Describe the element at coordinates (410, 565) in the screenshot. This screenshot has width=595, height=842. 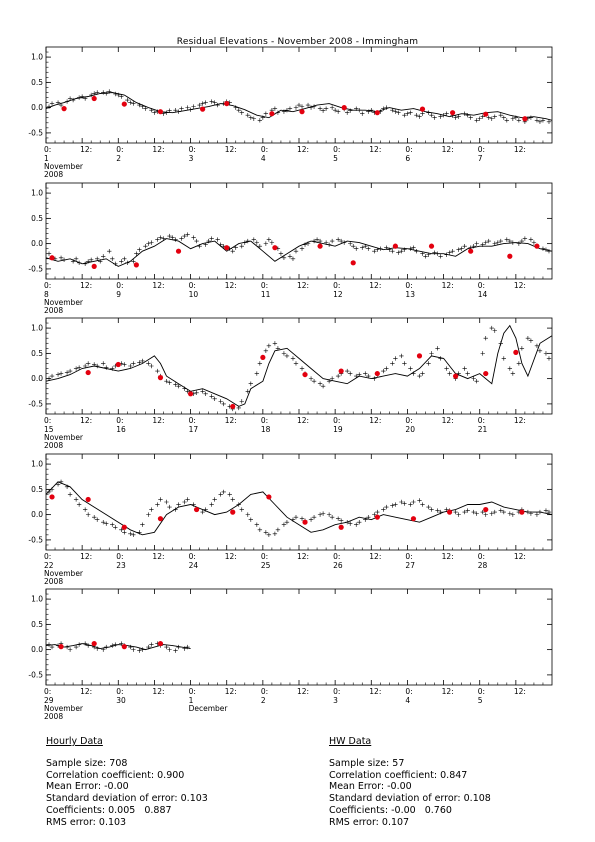
I see `panel-4-day-label: 27` at that location.